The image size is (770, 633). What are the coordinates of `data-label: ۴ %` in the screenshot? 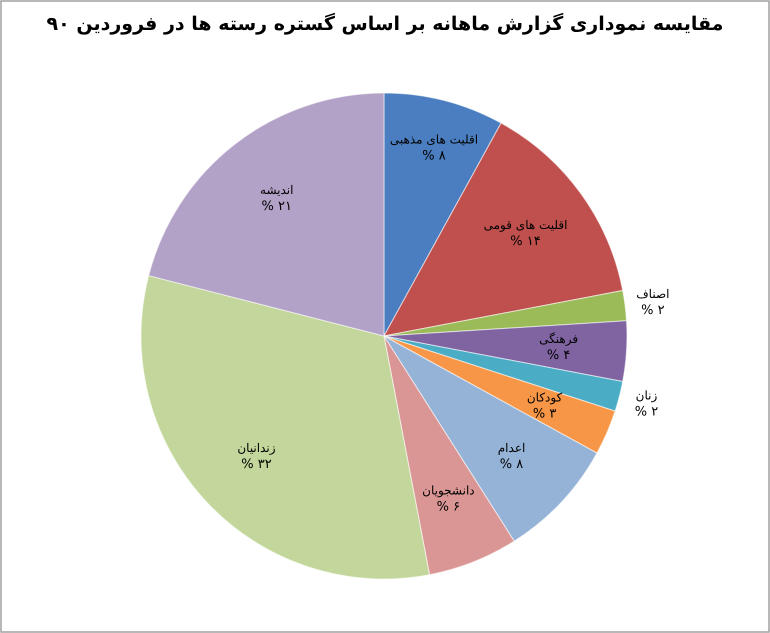 It's located at (558, 355).